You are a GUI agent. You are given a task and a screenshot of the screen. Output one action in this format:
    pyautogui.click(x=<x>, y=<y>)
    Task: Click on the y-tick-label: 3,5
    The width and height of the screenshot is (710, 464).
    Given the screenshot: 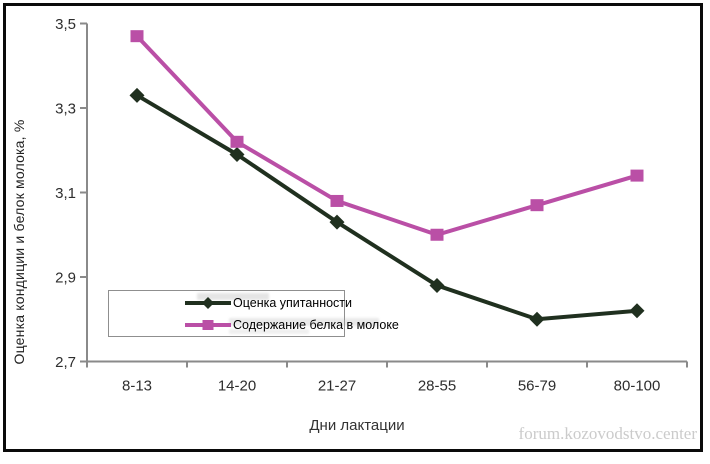 What is the action you would take?
    pyautogui.click(x=65, y=24)
    